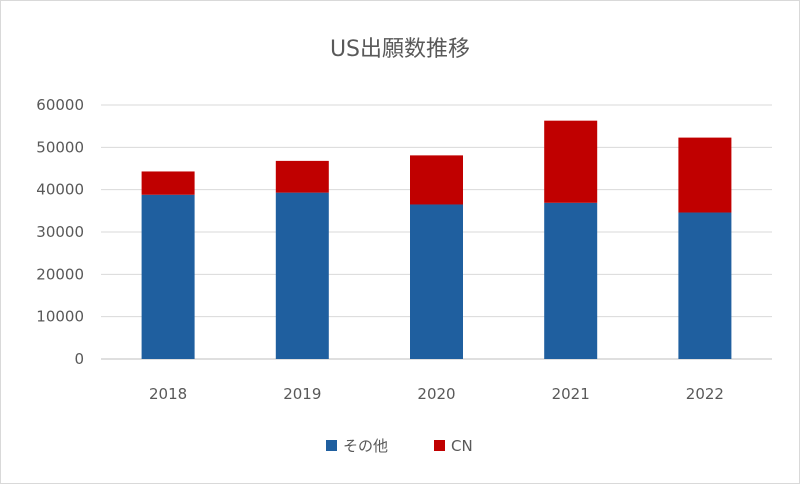  I want to click on y-axis-ticks: 0 10000 20000 30000 40000 50000 60000, so click(60, 232).